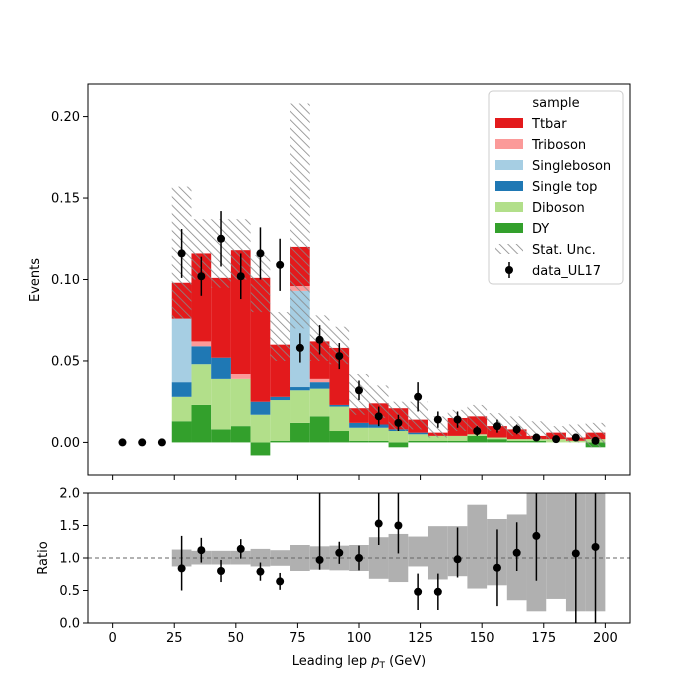  I want to click on legend-label: Diboson, so click(558, 208).